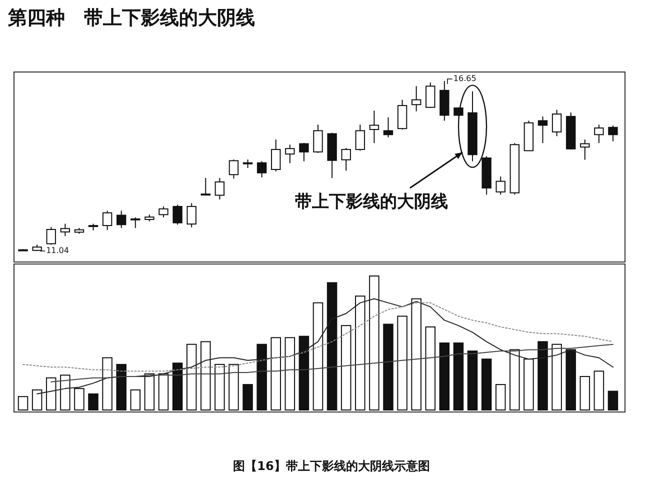 This screenshot has width=663, height=492. Describe the element at coordinates (331, 466) in the screenshot. I see `text: 图【16】带上下影线的大阴线示意图` at that location.